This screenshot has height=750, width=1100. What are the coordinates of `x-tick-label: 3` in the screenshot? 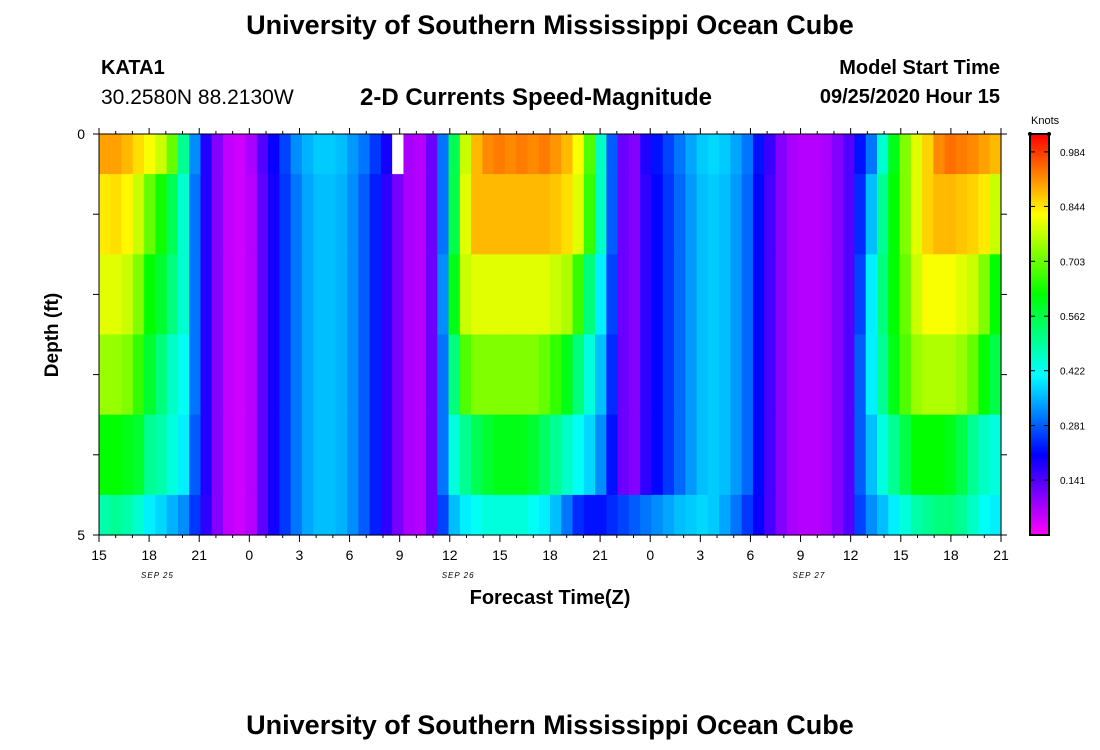 It's located at (300, 555).